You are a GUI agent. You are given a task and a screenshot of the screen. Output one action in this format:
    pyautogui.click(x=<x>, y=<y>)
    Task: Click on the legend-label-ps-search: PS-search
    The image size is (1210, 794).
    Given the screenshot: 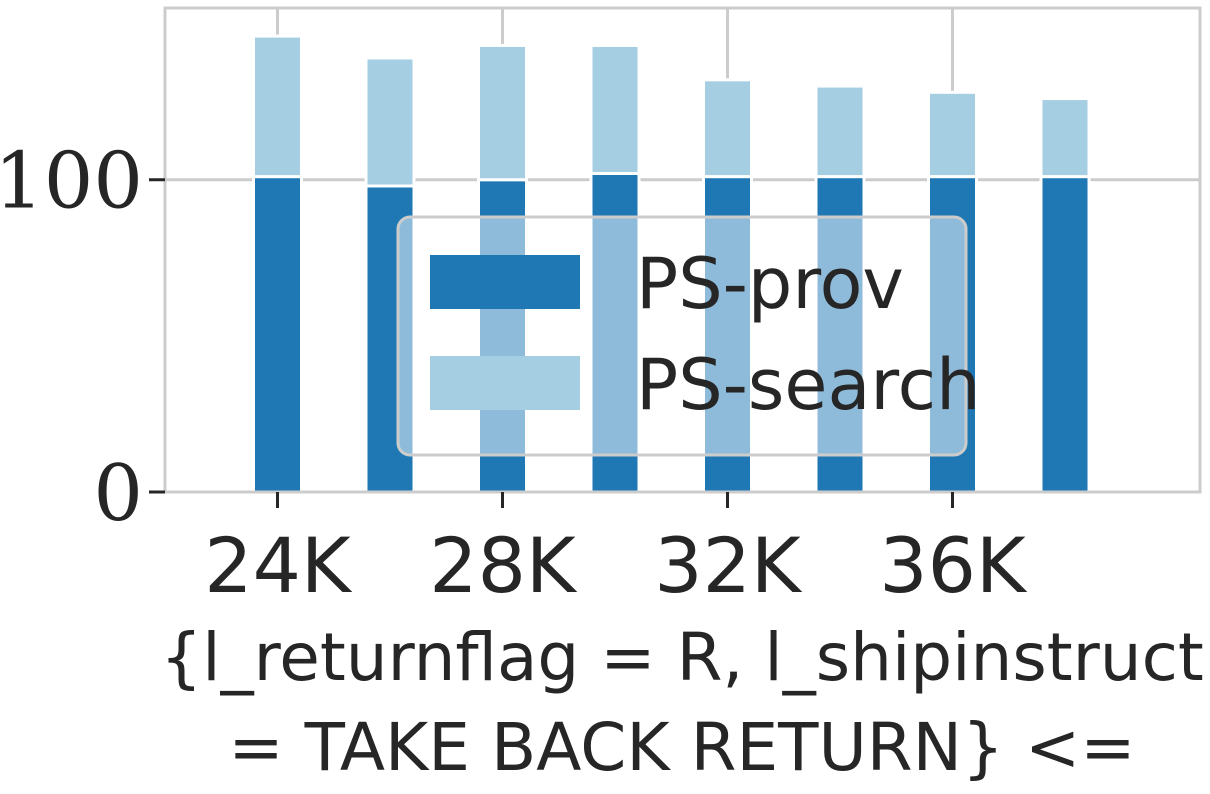 What is the action you would take?
    pyautogui.click(x=808, y=385)
    